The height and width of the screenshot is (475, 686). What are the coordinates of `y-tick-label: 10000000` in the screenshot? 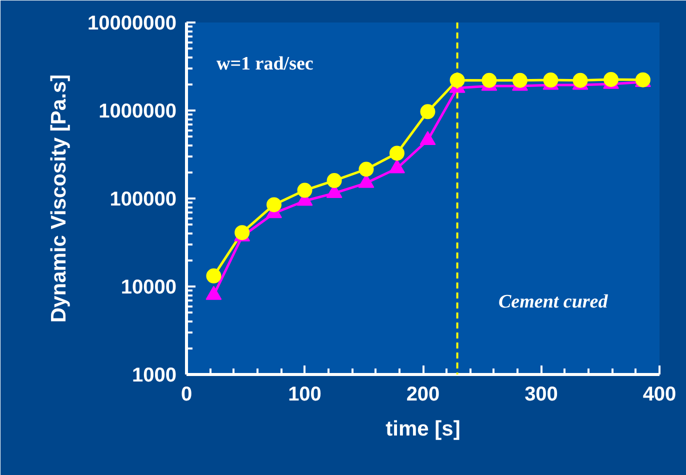 It's located at (132, 23).